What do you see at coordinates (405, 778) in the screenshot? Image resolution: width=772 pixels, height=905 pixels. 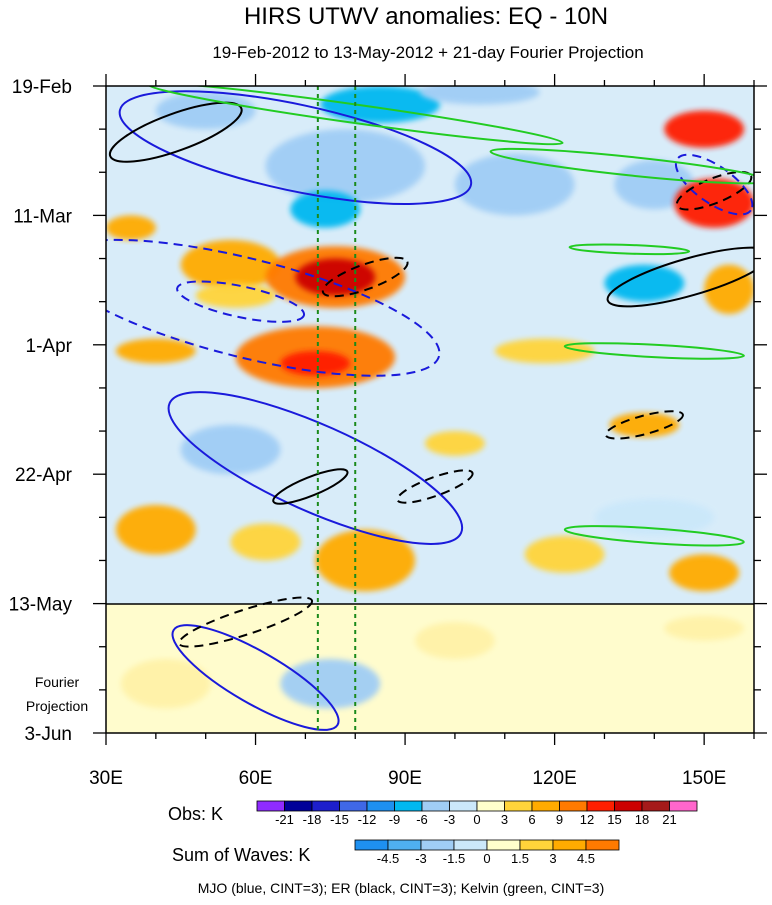 I see `x-tick-label: 90E` at bounding box center [405, 778].